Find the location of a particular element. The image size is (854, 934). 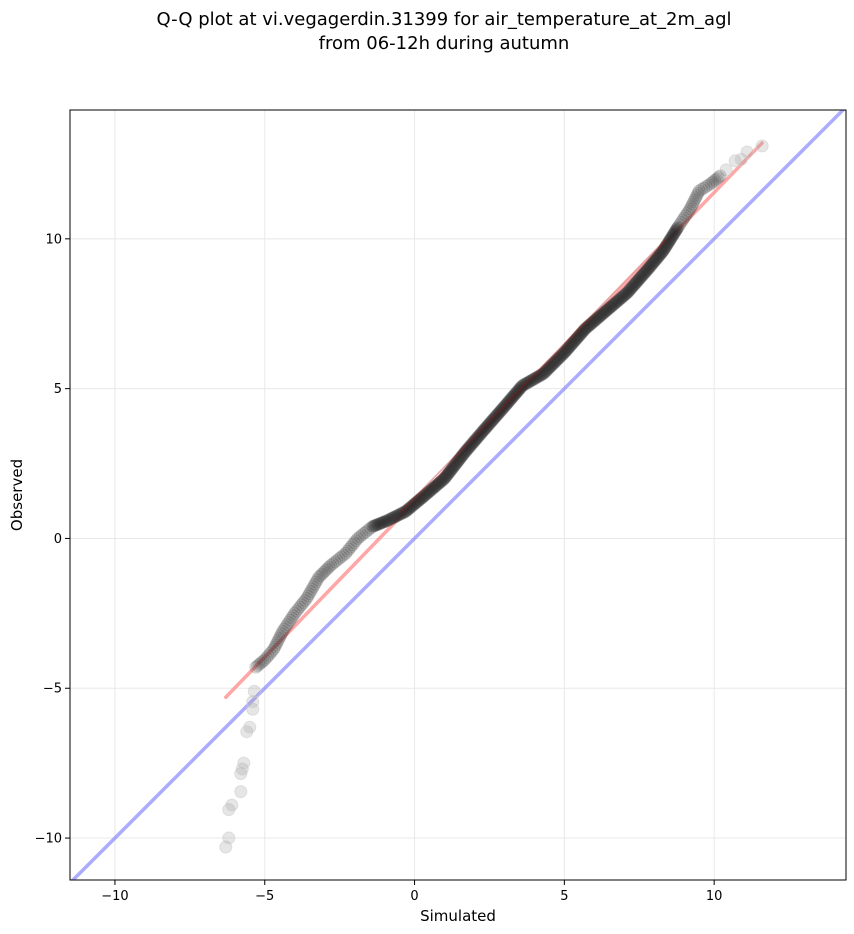

x-tick-label: 10 is located at coordinates (714, 896).